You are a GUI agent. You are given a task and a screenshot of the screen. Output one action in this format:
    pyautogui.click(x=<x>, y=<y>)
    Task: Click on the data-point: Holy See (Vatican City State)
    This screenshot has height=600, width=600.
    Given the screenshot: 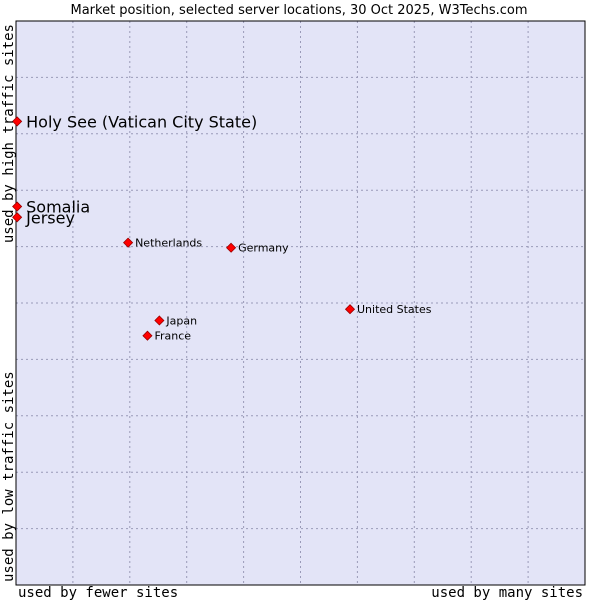 What is the action you would take?
    pyautogui.click(x=134, y=121)
    